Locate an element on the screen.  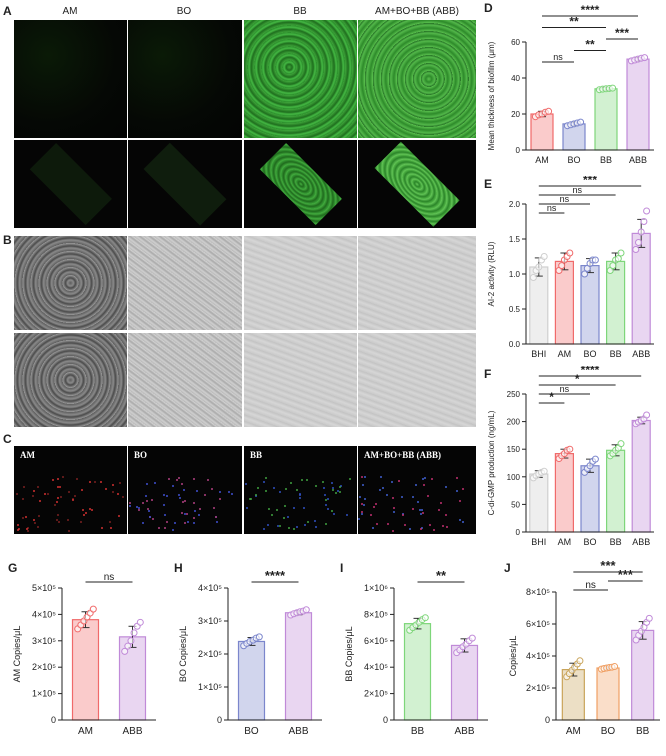
confocal-top-bo is located at coordinates (185, 79).